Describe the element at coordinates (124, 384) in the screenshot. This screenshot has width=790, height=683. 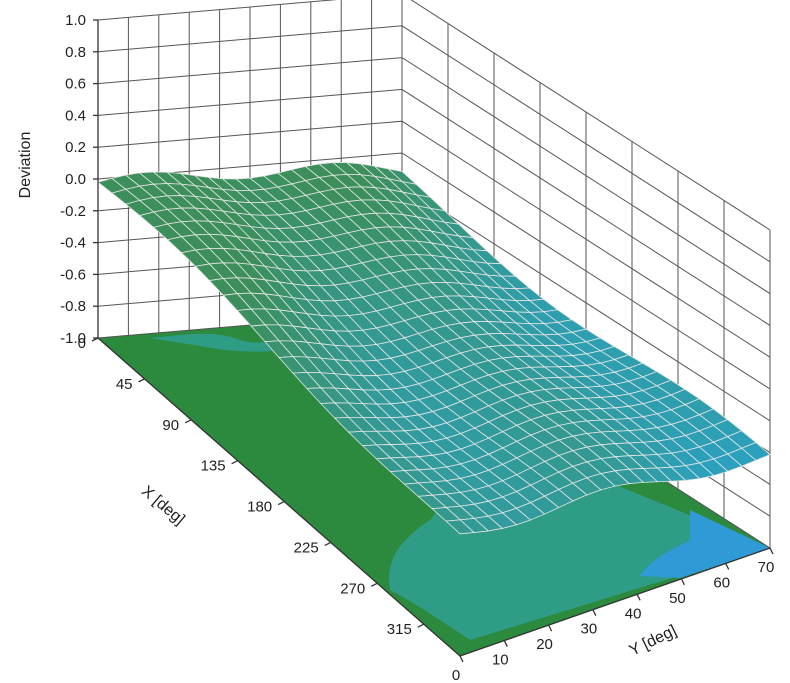
I see `x-tick-label-1: 45` at that location.